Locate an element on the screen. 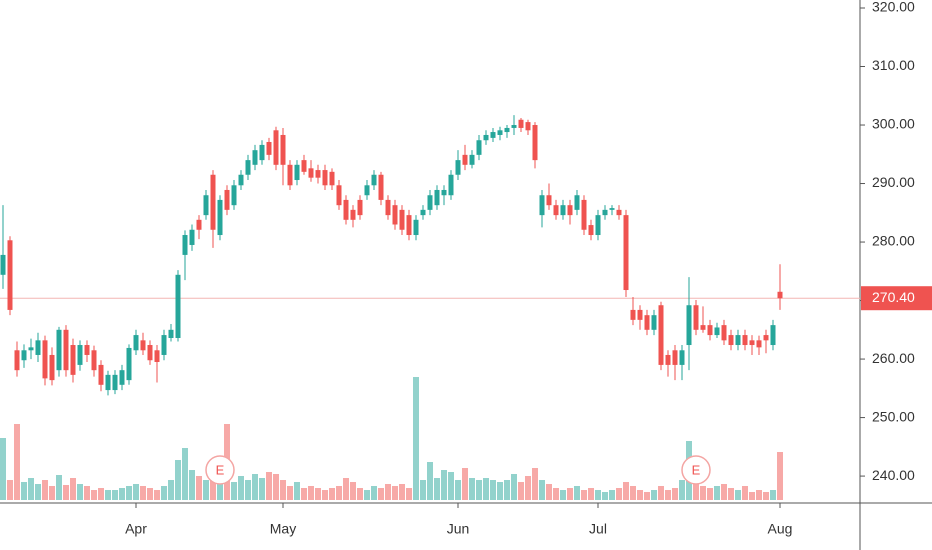 The height and width of the screenshot is (550, 932). x-tick-label: Jul is located at coordinates (598, 529).